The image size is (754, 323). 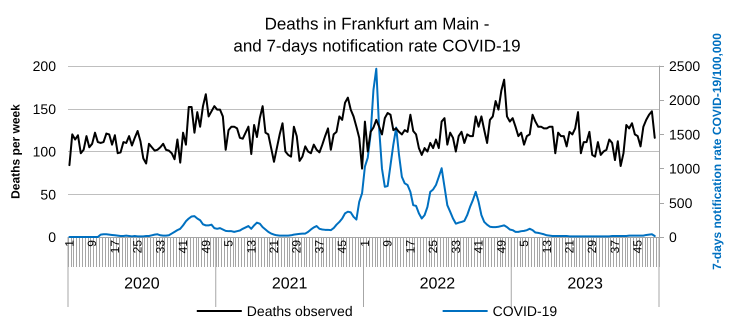 What do you see at coordinates (15, 151) in the screenshot?
I see `y-axis-title: Deaths per week` at bounding box center [15, 151].